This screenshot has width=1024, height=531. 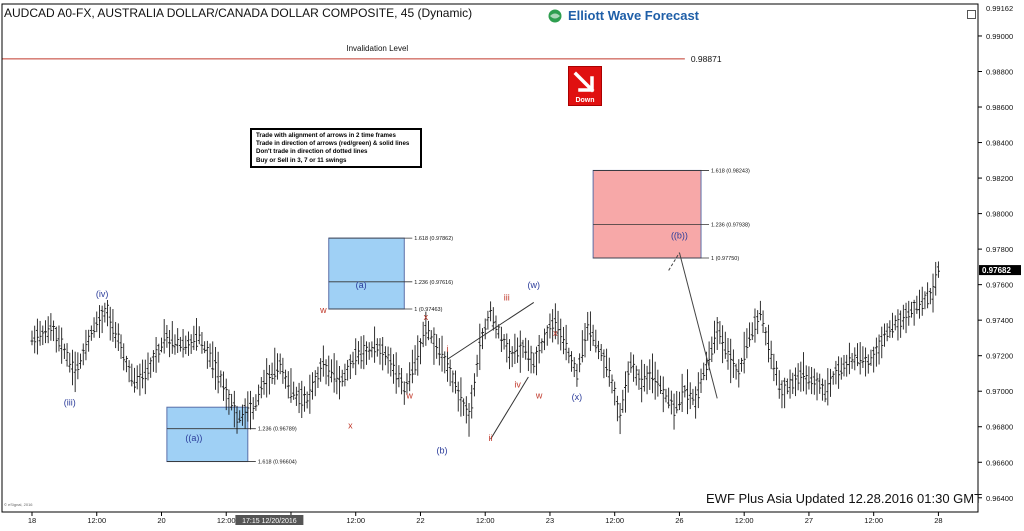 What do you see at coordinates (1000, 270) in the screenshot?
I see `last-price-box` at bounding box center [1000, 270].